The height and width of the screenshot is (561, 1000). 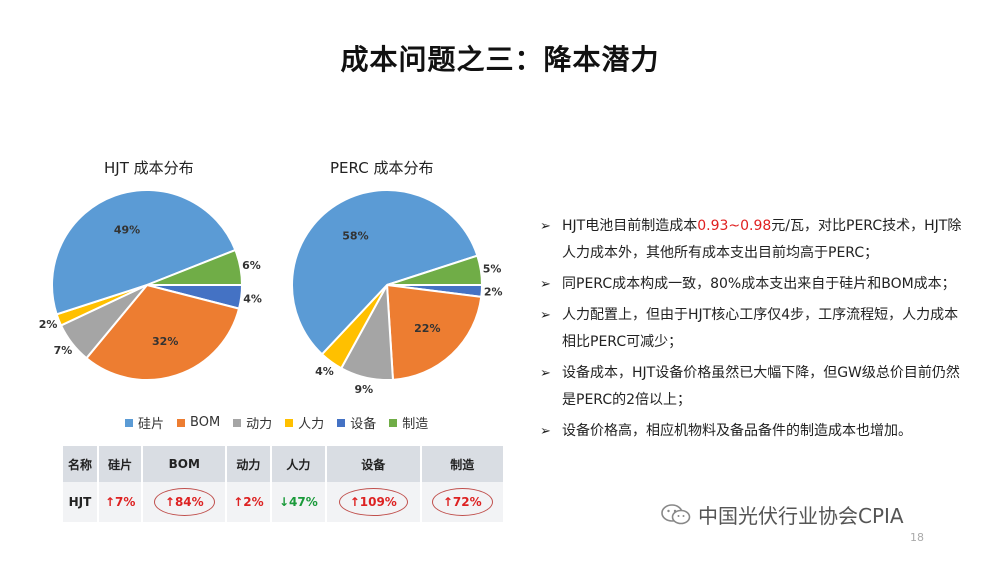 What do you see at coordinates (289, 422) in the screenshot?
I see `swatch-labor` at bounding box center [289, 422].